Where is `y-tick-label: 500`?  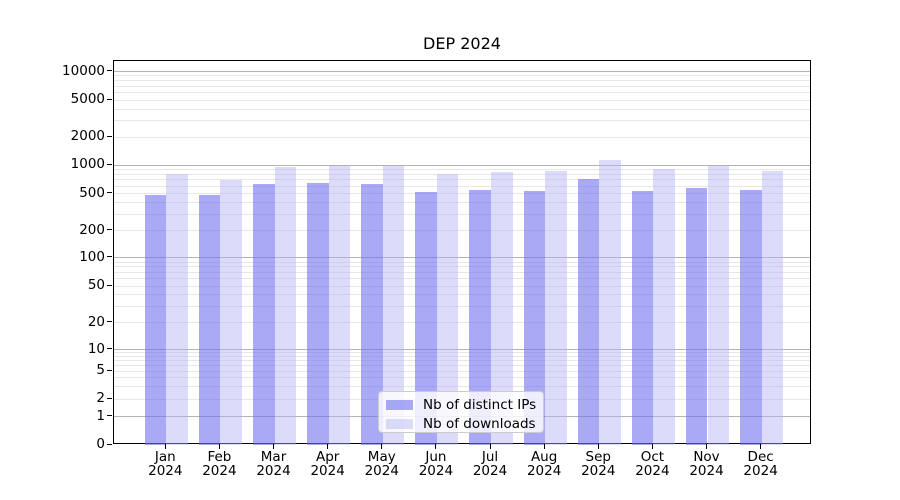 y-tick-label: 500 is located at coordinates (92, 192).